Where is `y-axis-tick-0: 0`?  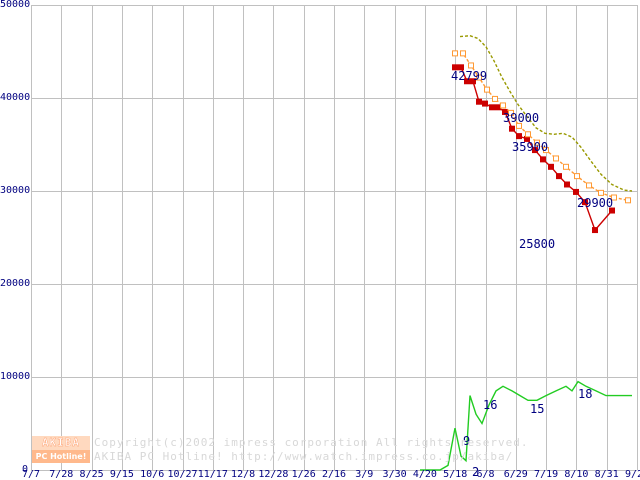
y-axis-tick-0: 0 is located at coordinates (24, 469).